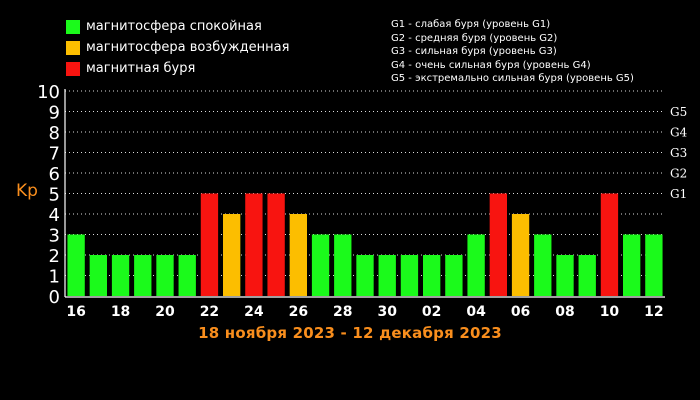 The width and height of the screenshot is (700, 400). Describe the element at coordinates (610, 312) in the screenshot. I see `x-tick-label: 10` at that location.